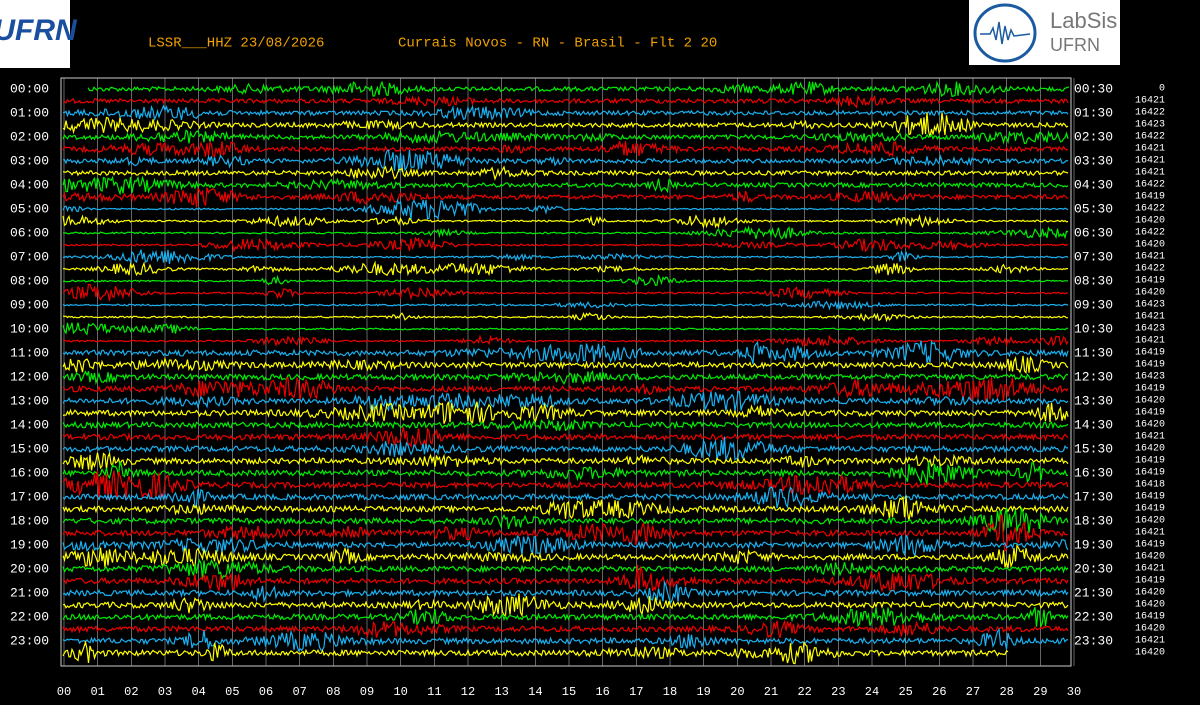 The width and height of the screenshot is (1200, 705). I want to click on x-tick-label: 20, so click(737, 692).